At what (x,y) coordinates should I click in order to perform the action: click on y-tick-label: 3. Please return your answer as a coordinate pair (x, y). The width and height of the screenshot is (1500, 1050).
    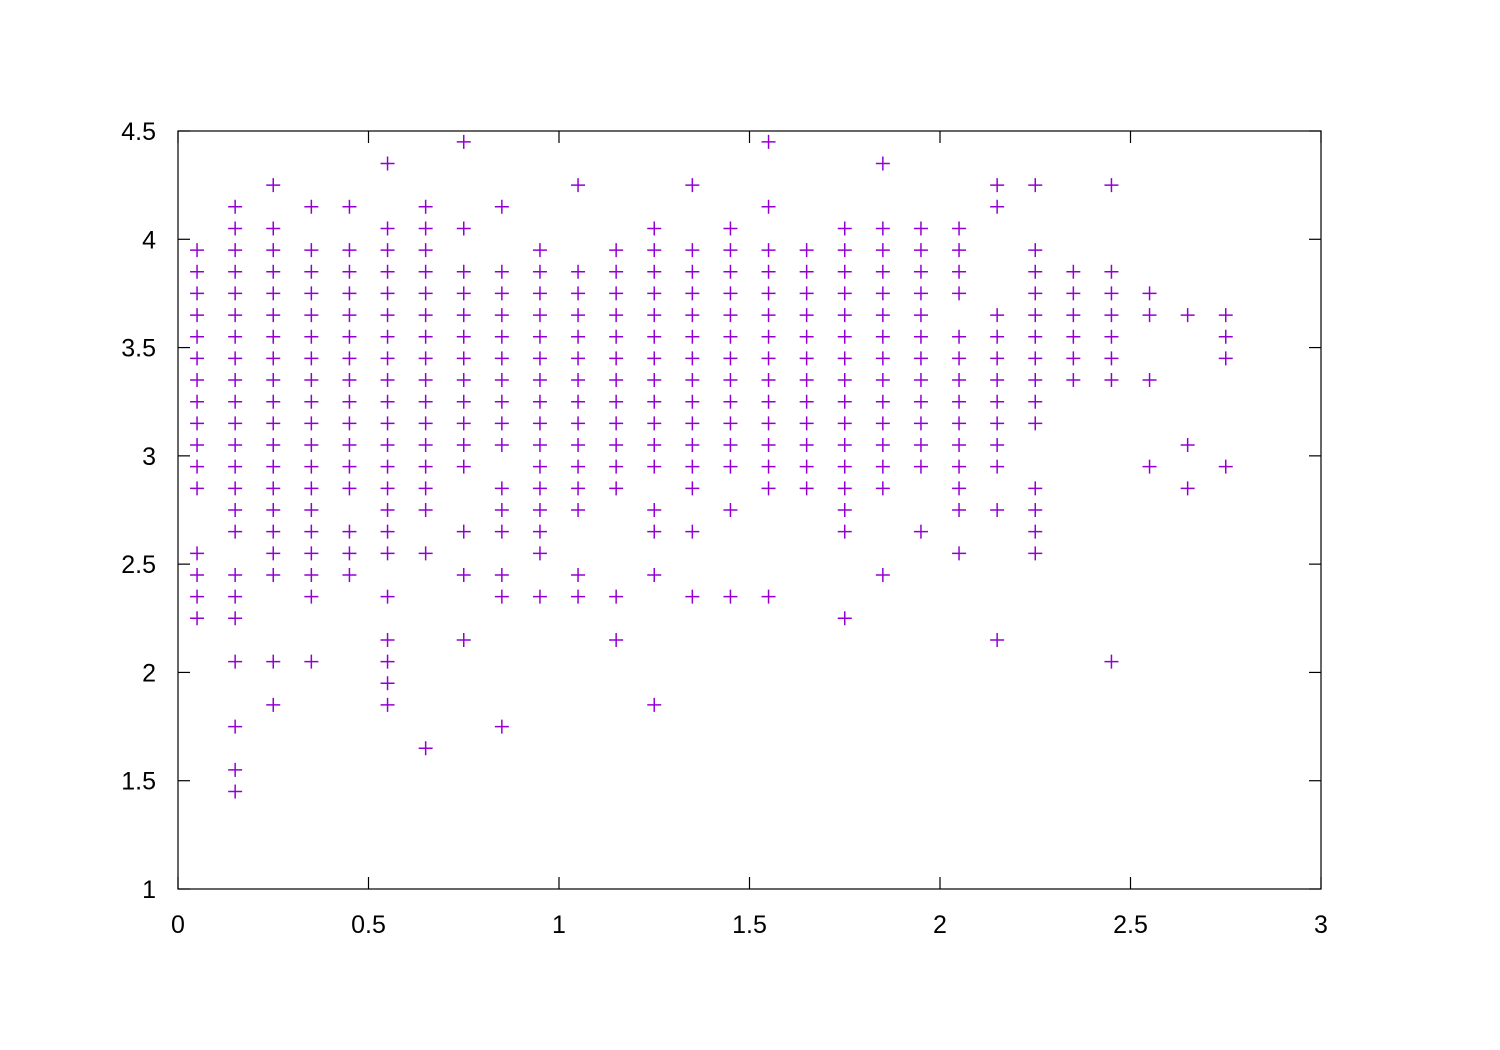
    Looking at the image, I should click on (149, 457).